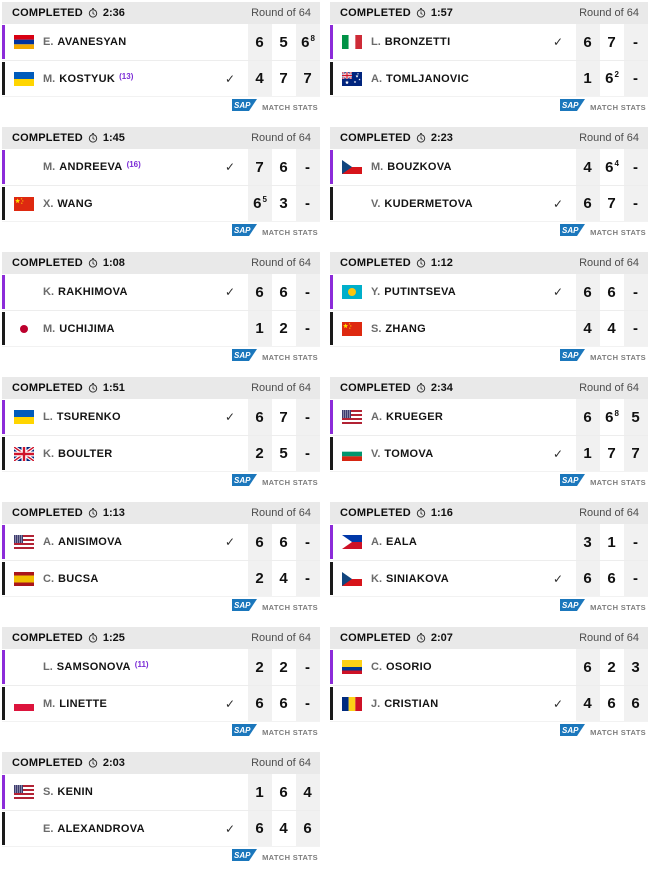 This screenshot has height=879, width=650. Describe the element at coordinates (260, 167) in the screenshot. I see `set1-score: 7` at that location.